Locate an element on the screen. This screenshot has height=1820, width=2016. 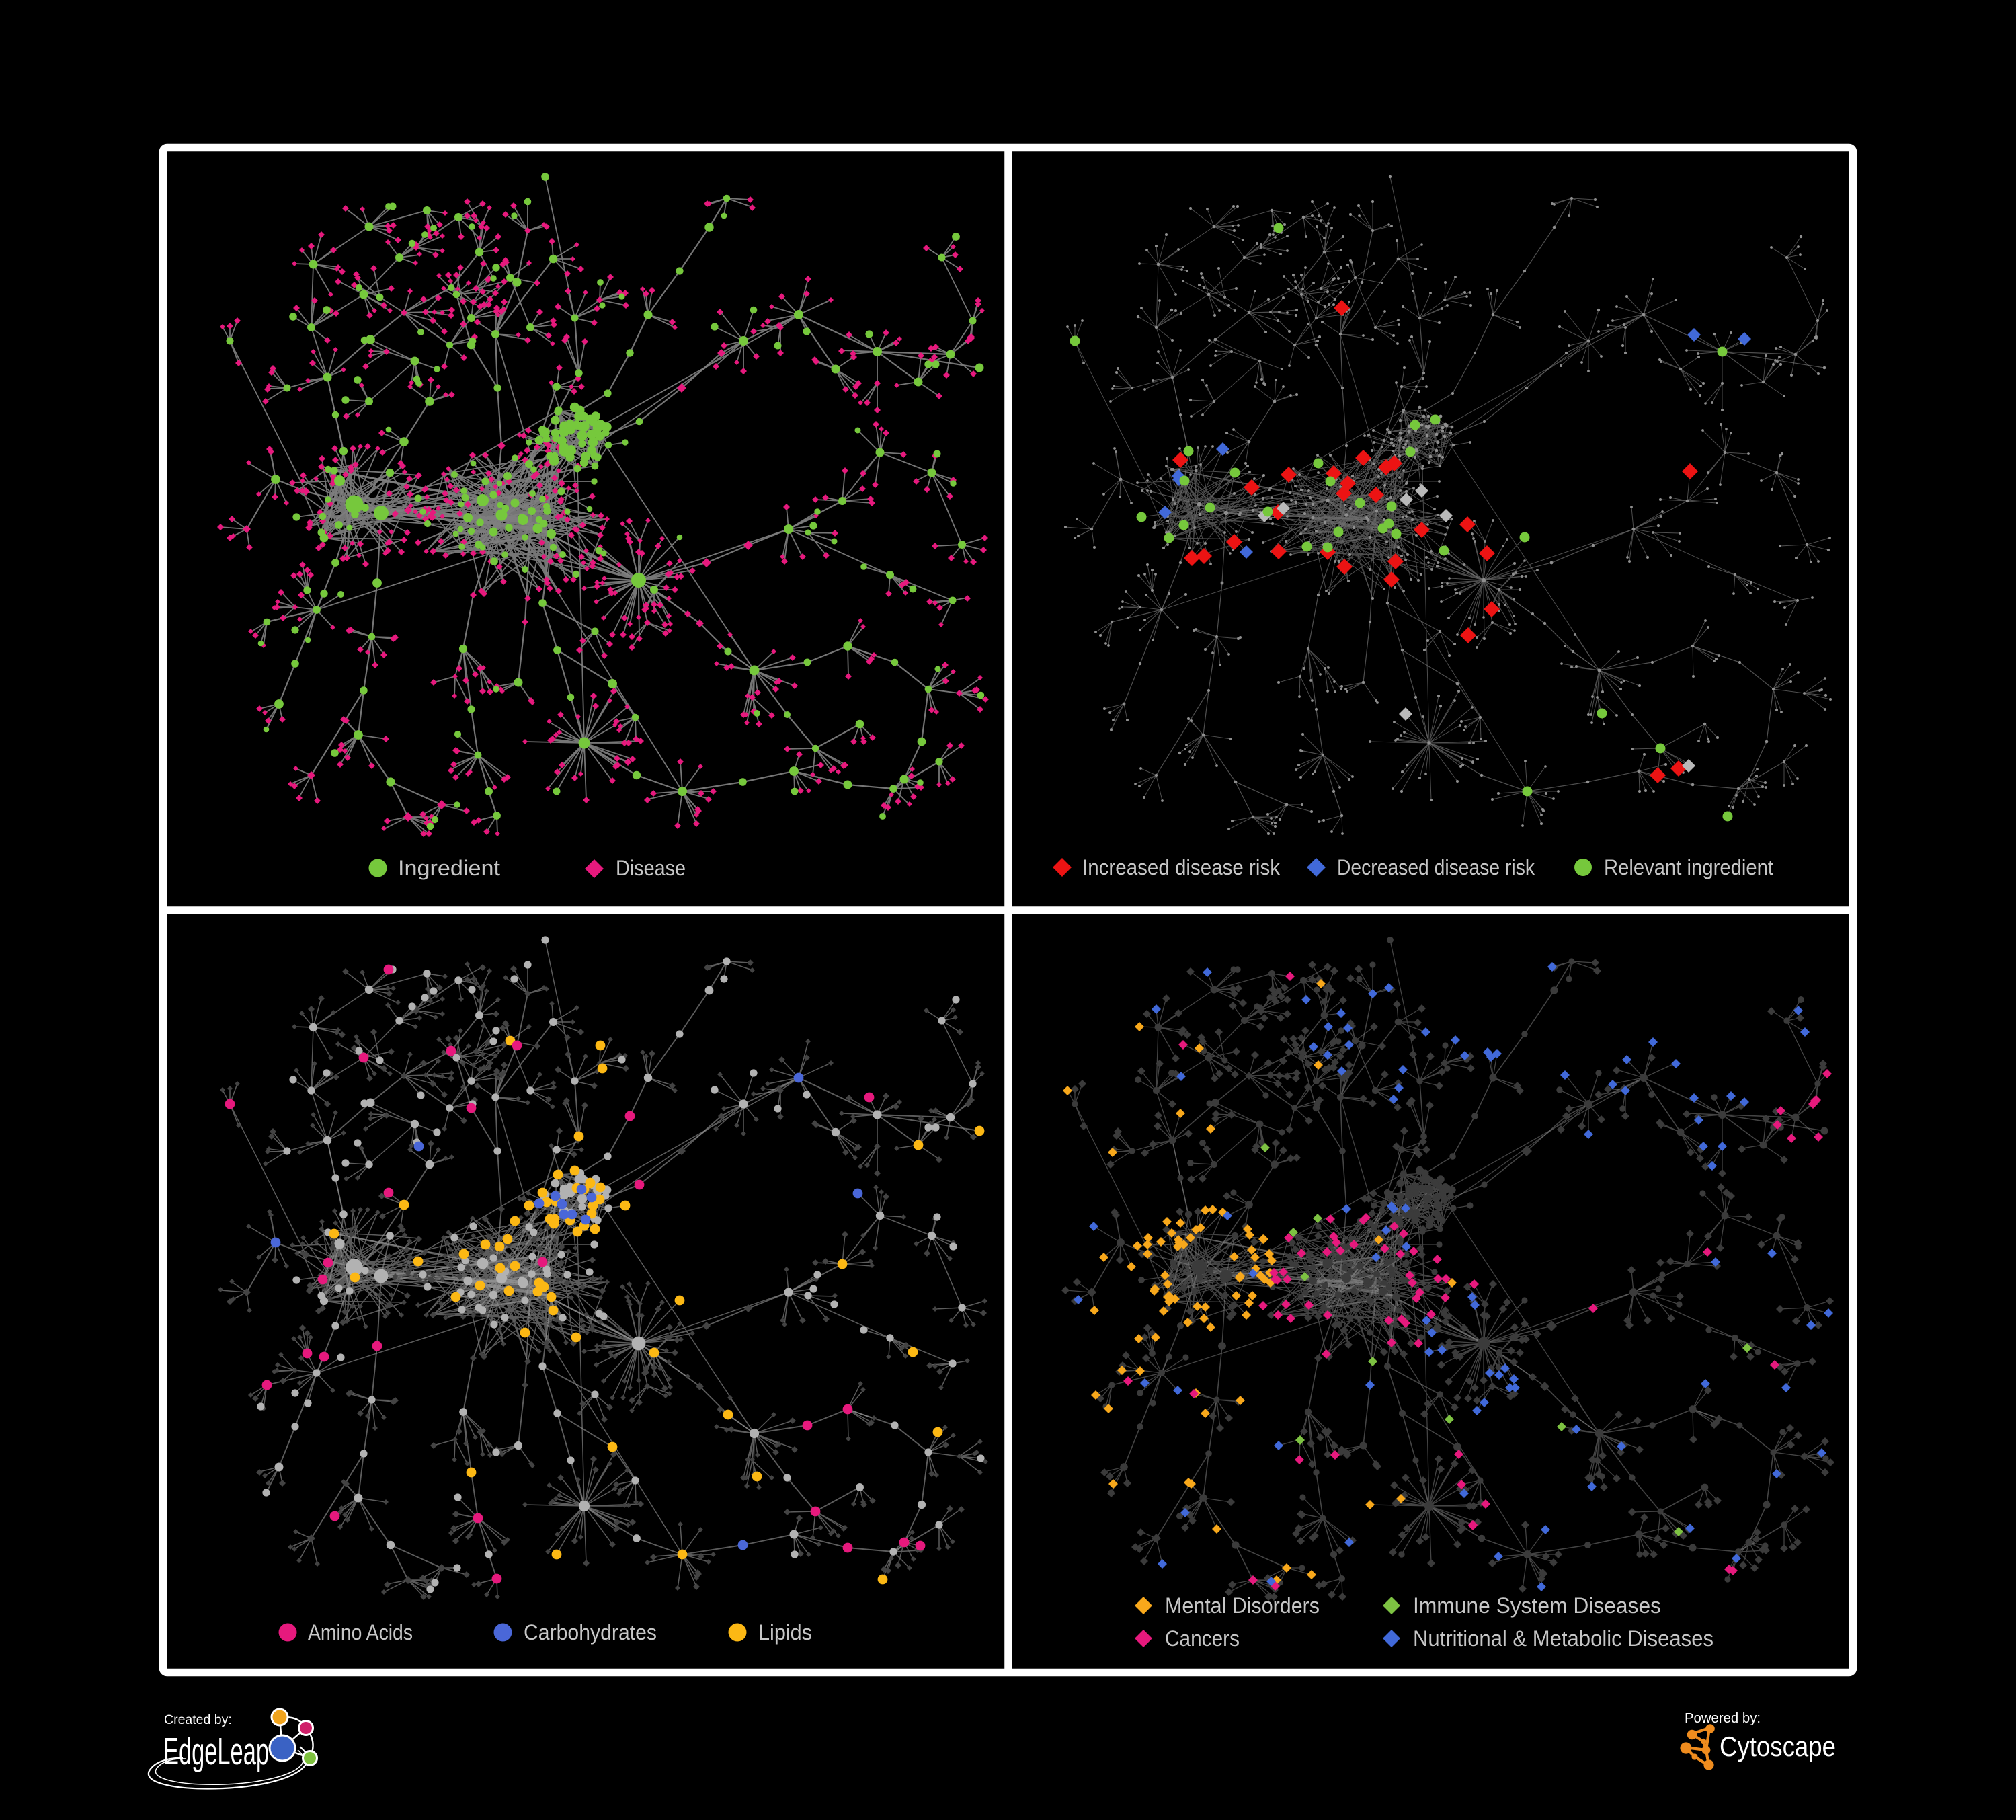
svg-text: Created by: is located at coordinates (198, 1719).